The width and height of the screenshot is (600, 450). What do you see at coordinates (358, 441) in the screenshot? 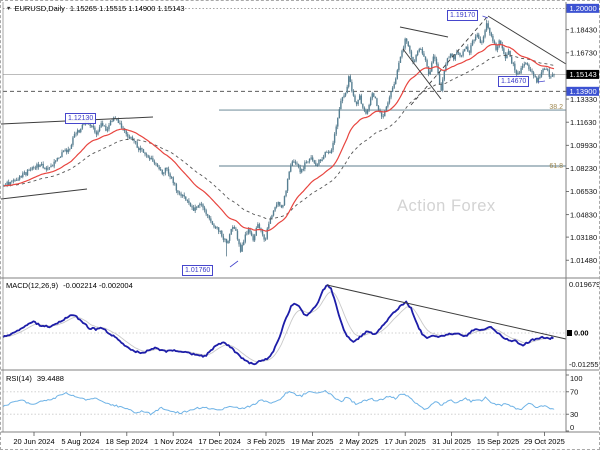
I see `time-axis-label: 2 May 2025` at bounding box center [358, 441].